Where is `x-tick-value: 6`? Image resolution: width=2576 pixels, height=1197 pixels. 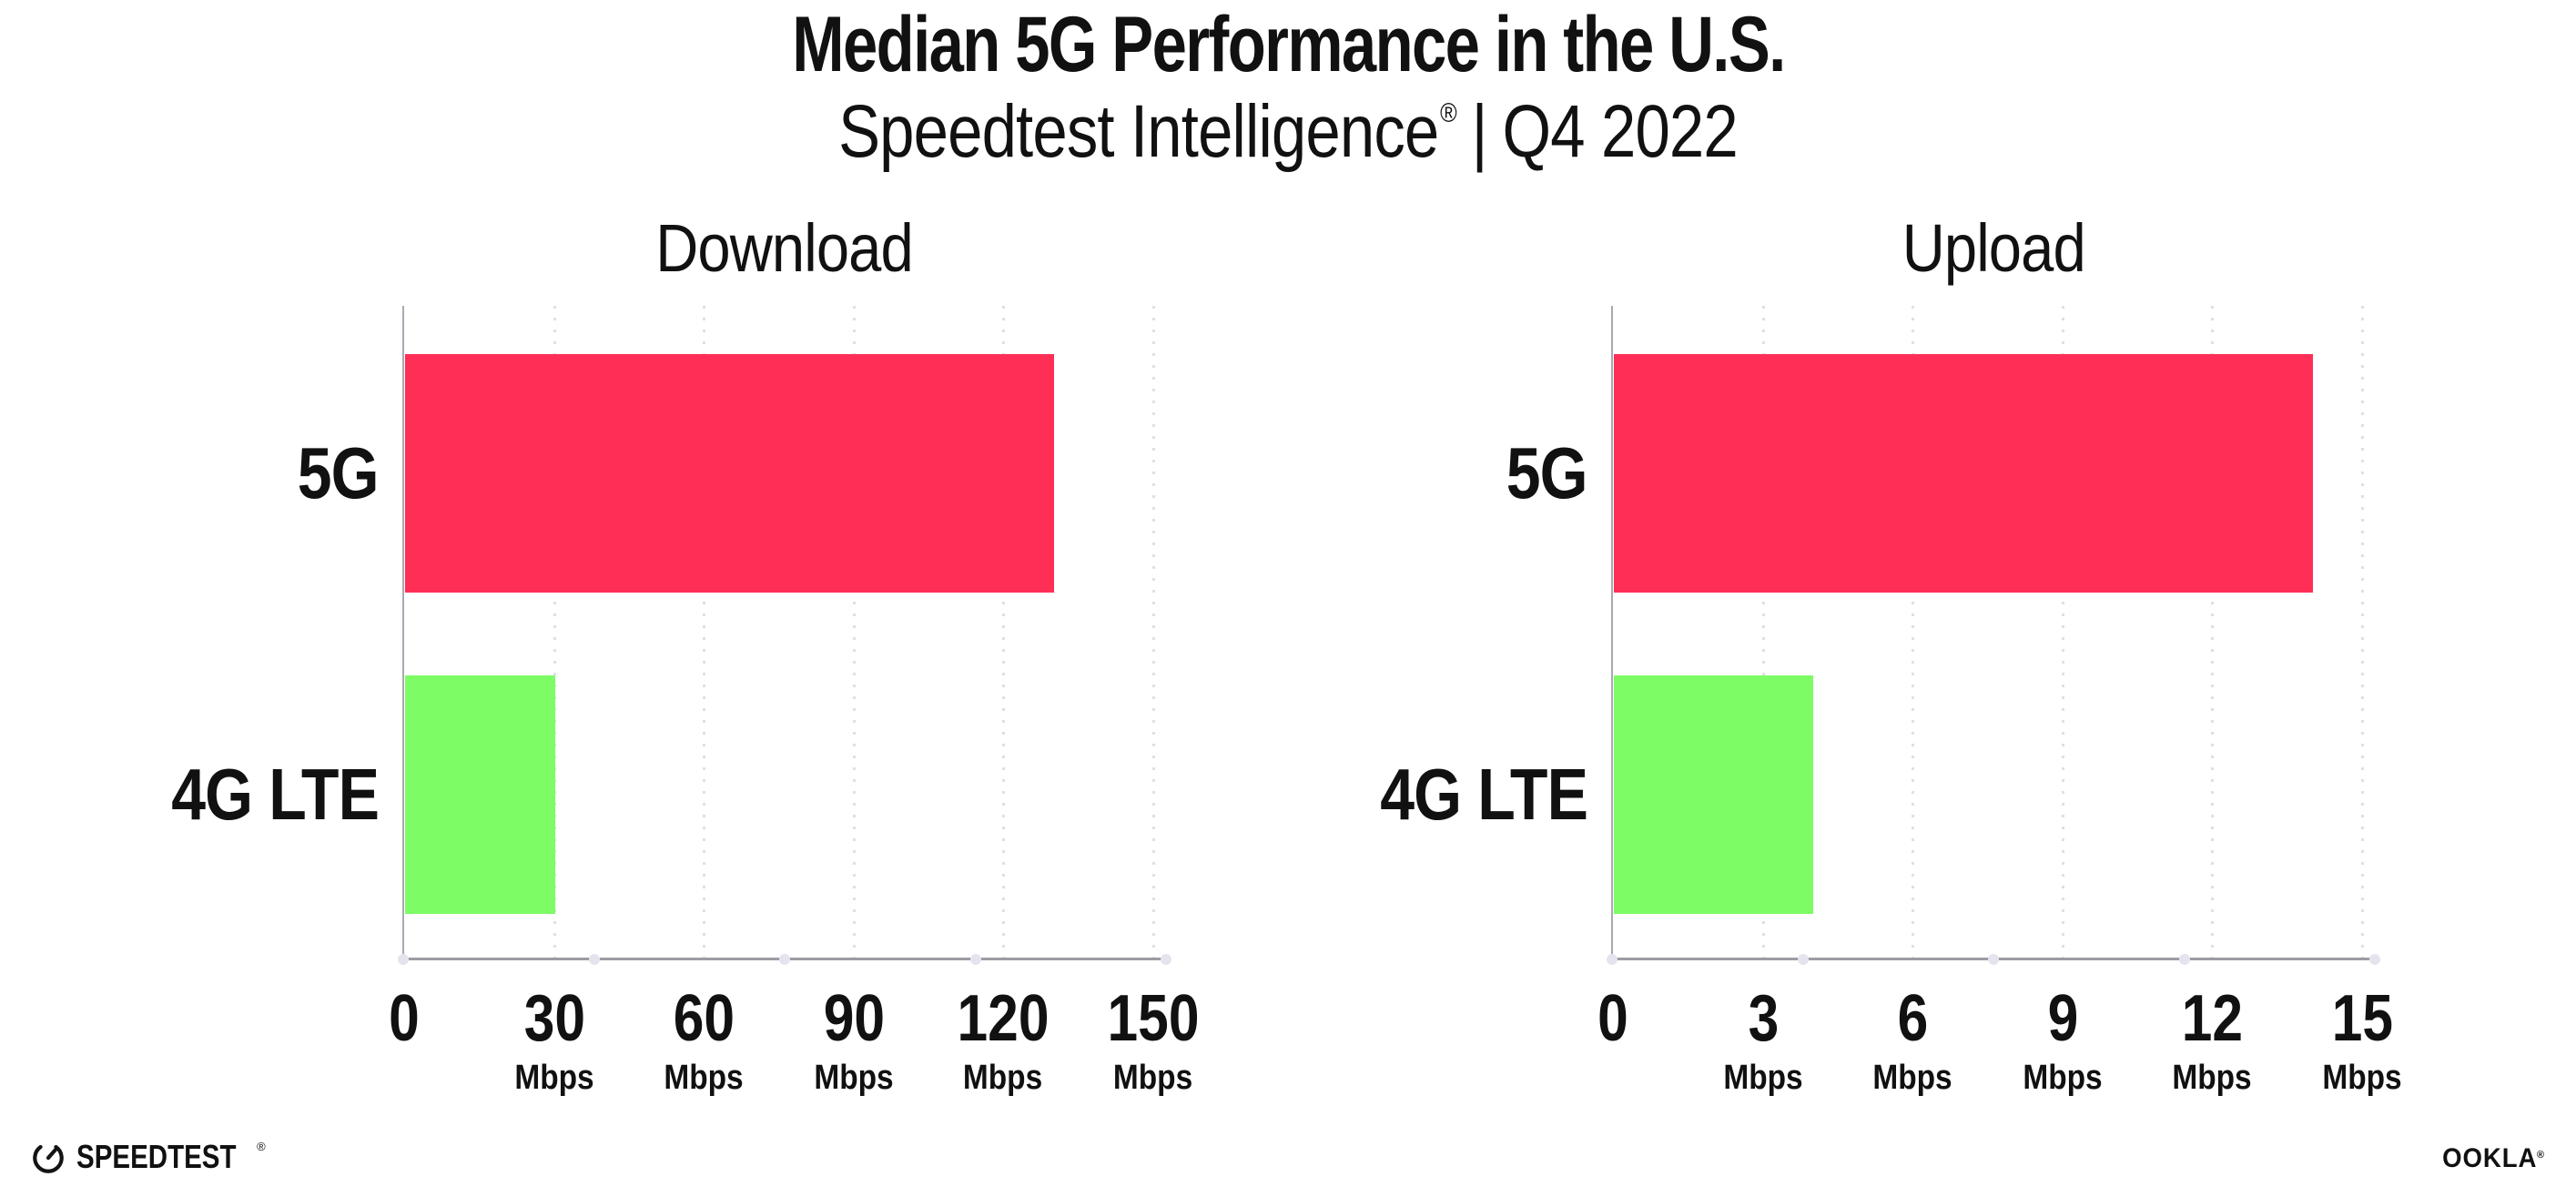
x-tick-value: 6 is located at coordinates (1912, 1018).